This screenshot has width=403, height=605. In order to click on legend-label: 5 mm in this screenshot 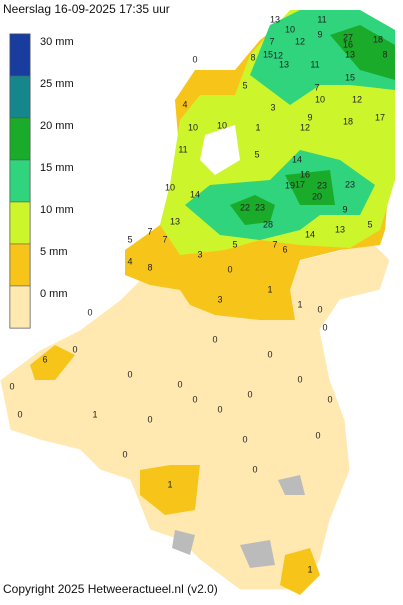, I will do `click(54, 252)`.